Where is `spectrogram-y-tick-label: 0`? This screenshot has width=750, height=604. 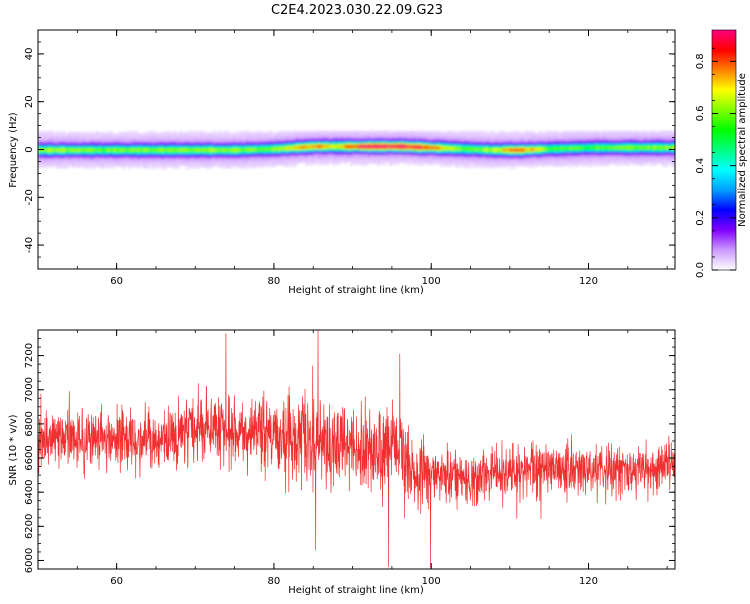
spectrogram-y-tick-label: 0 is located at coordinates (29, 149).